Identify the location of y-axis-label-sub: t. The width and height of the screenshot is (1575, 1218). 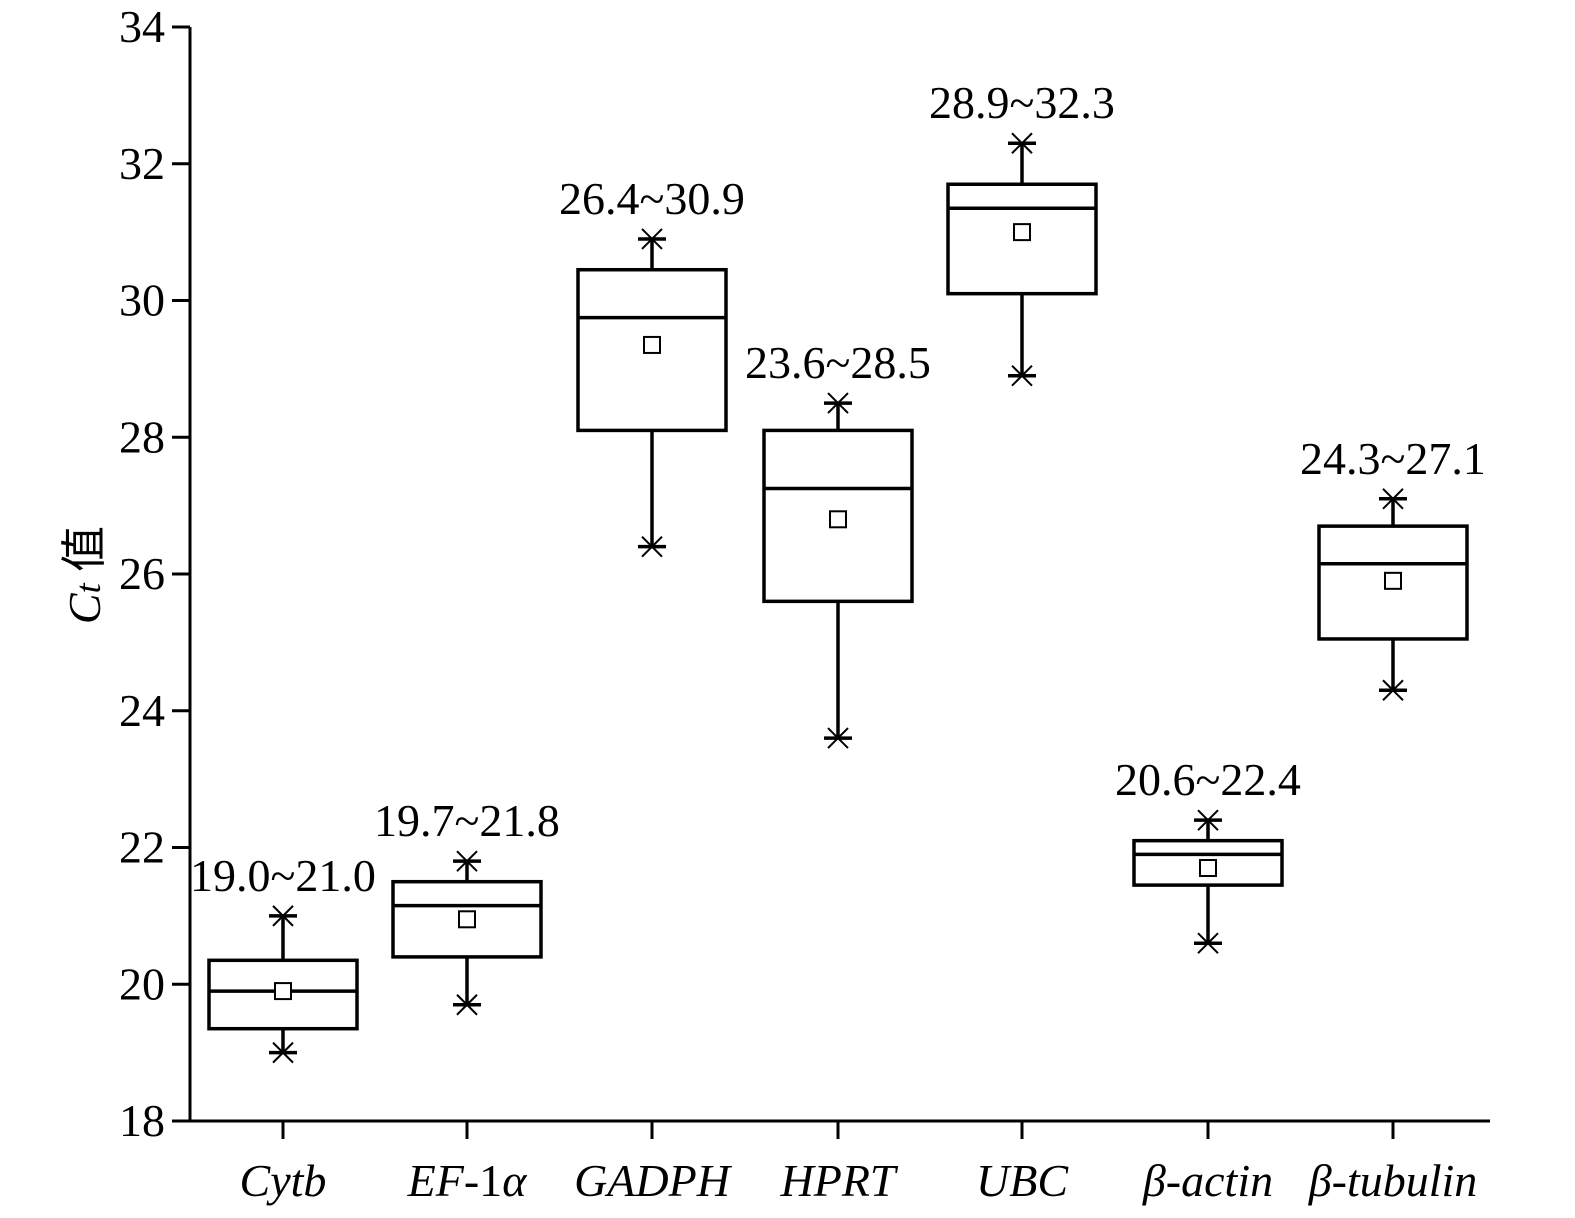
(88, 587).